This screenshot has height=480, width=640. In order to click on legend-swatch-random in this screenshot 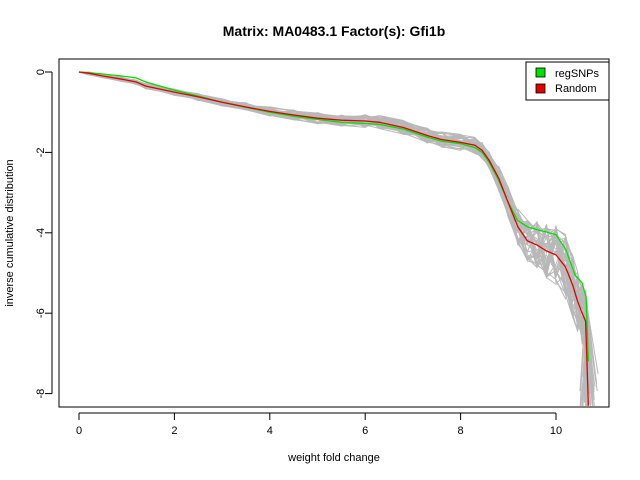, I will do `click(540, 88)`.